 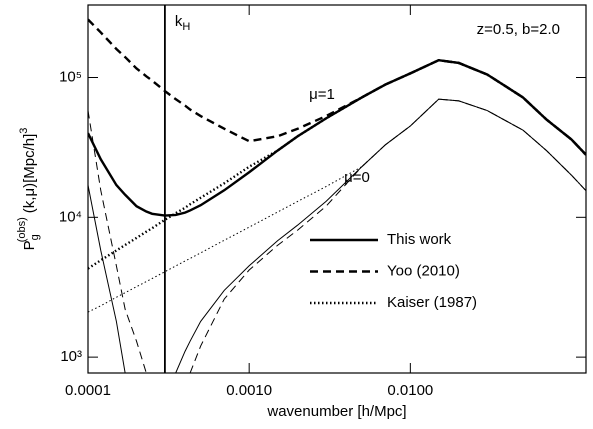 What do you see at coordinates (70, 216) in the screenshot?
I see `y-tick-label: 10⁴` at bounding box center [70, 216].